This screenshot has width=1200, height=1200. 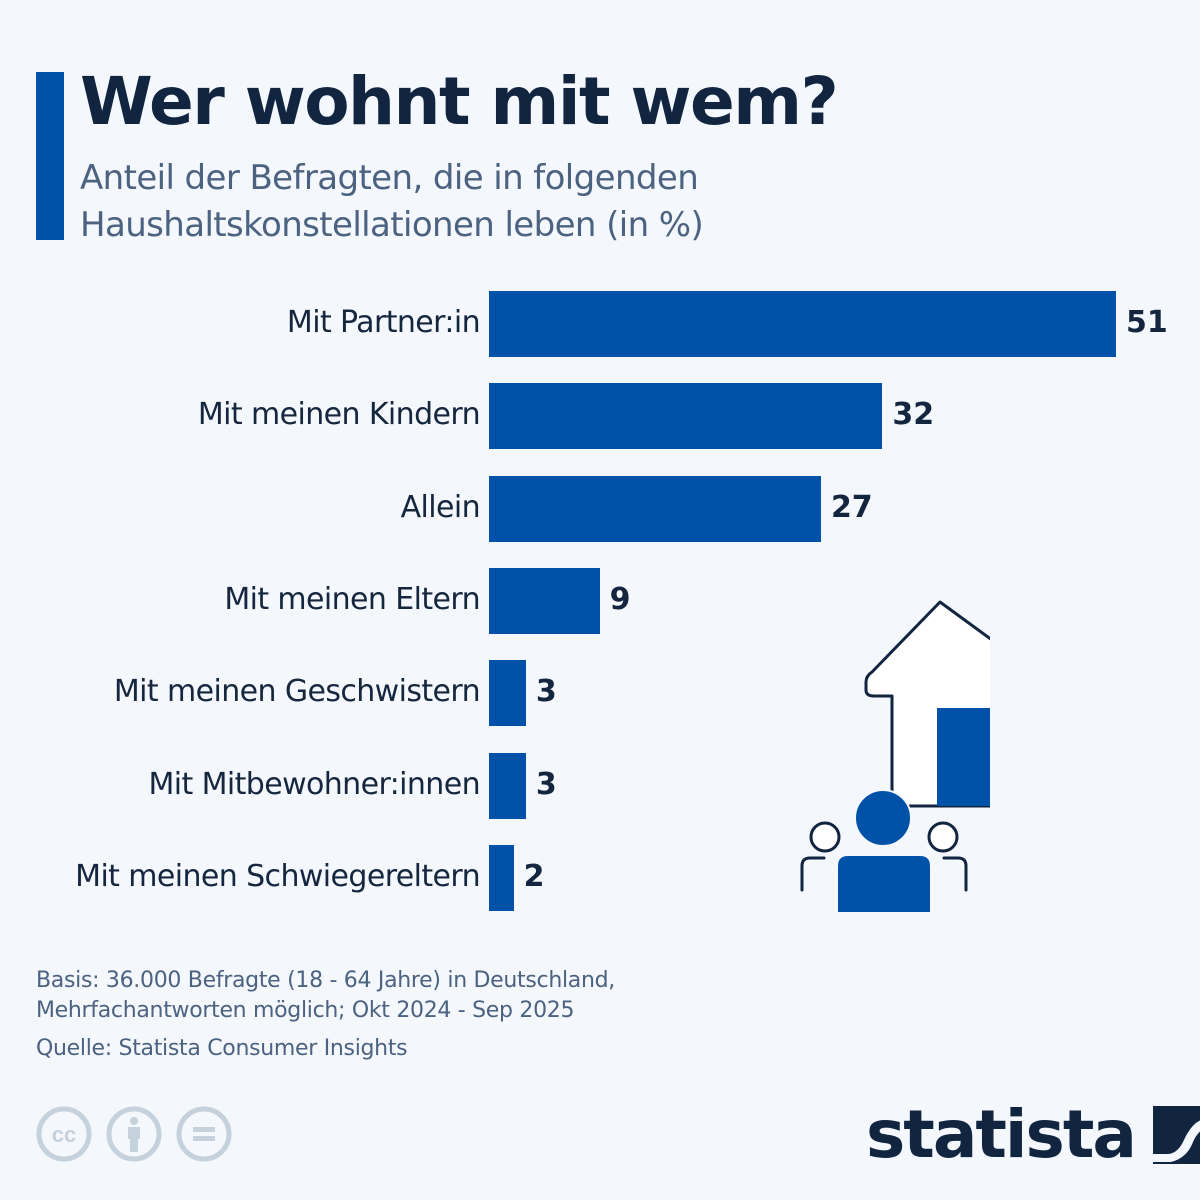 What do you see at coordinates (204, 1134) in the screenshot?
I see `no-derivatives-icon` at bounding box center [204, 1134].